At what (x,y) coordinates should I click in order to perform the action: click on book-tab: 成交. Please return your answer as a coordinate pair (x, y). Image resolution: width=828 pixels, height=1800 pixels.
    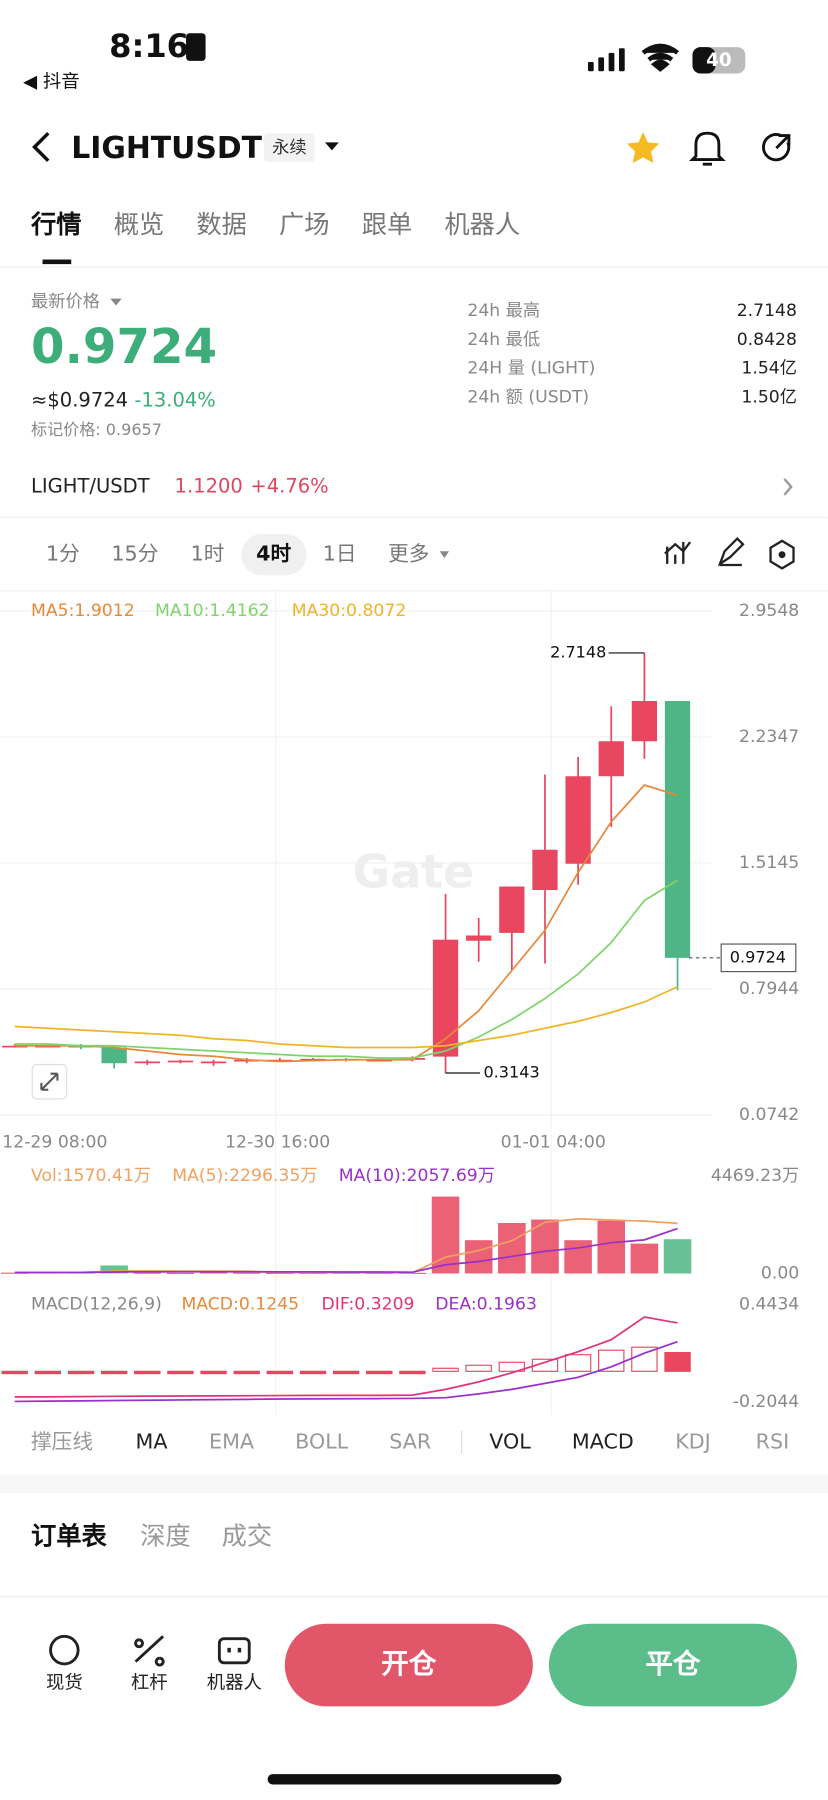
    Looking at the image, I should click on (247, 1536).